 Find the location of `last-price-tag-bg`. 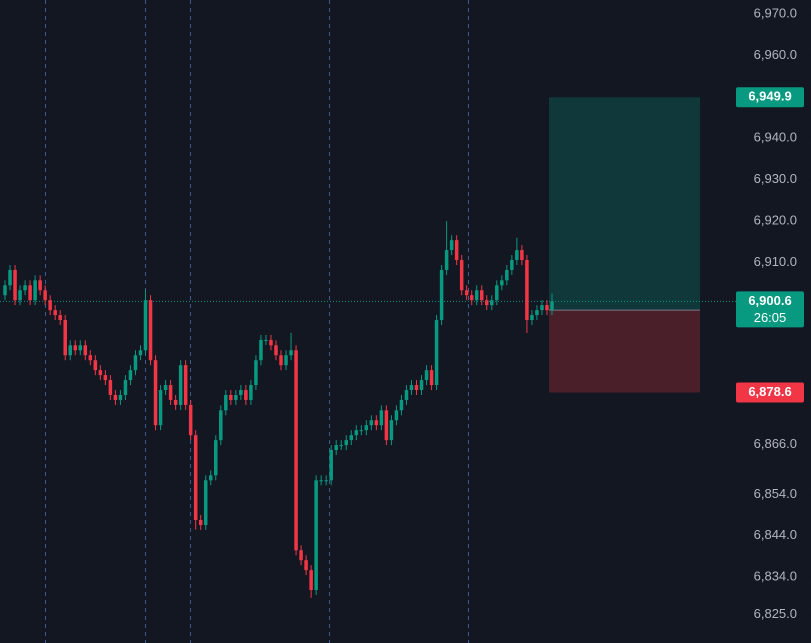

last-price-tag-bg is located at coordinates (770, 309).